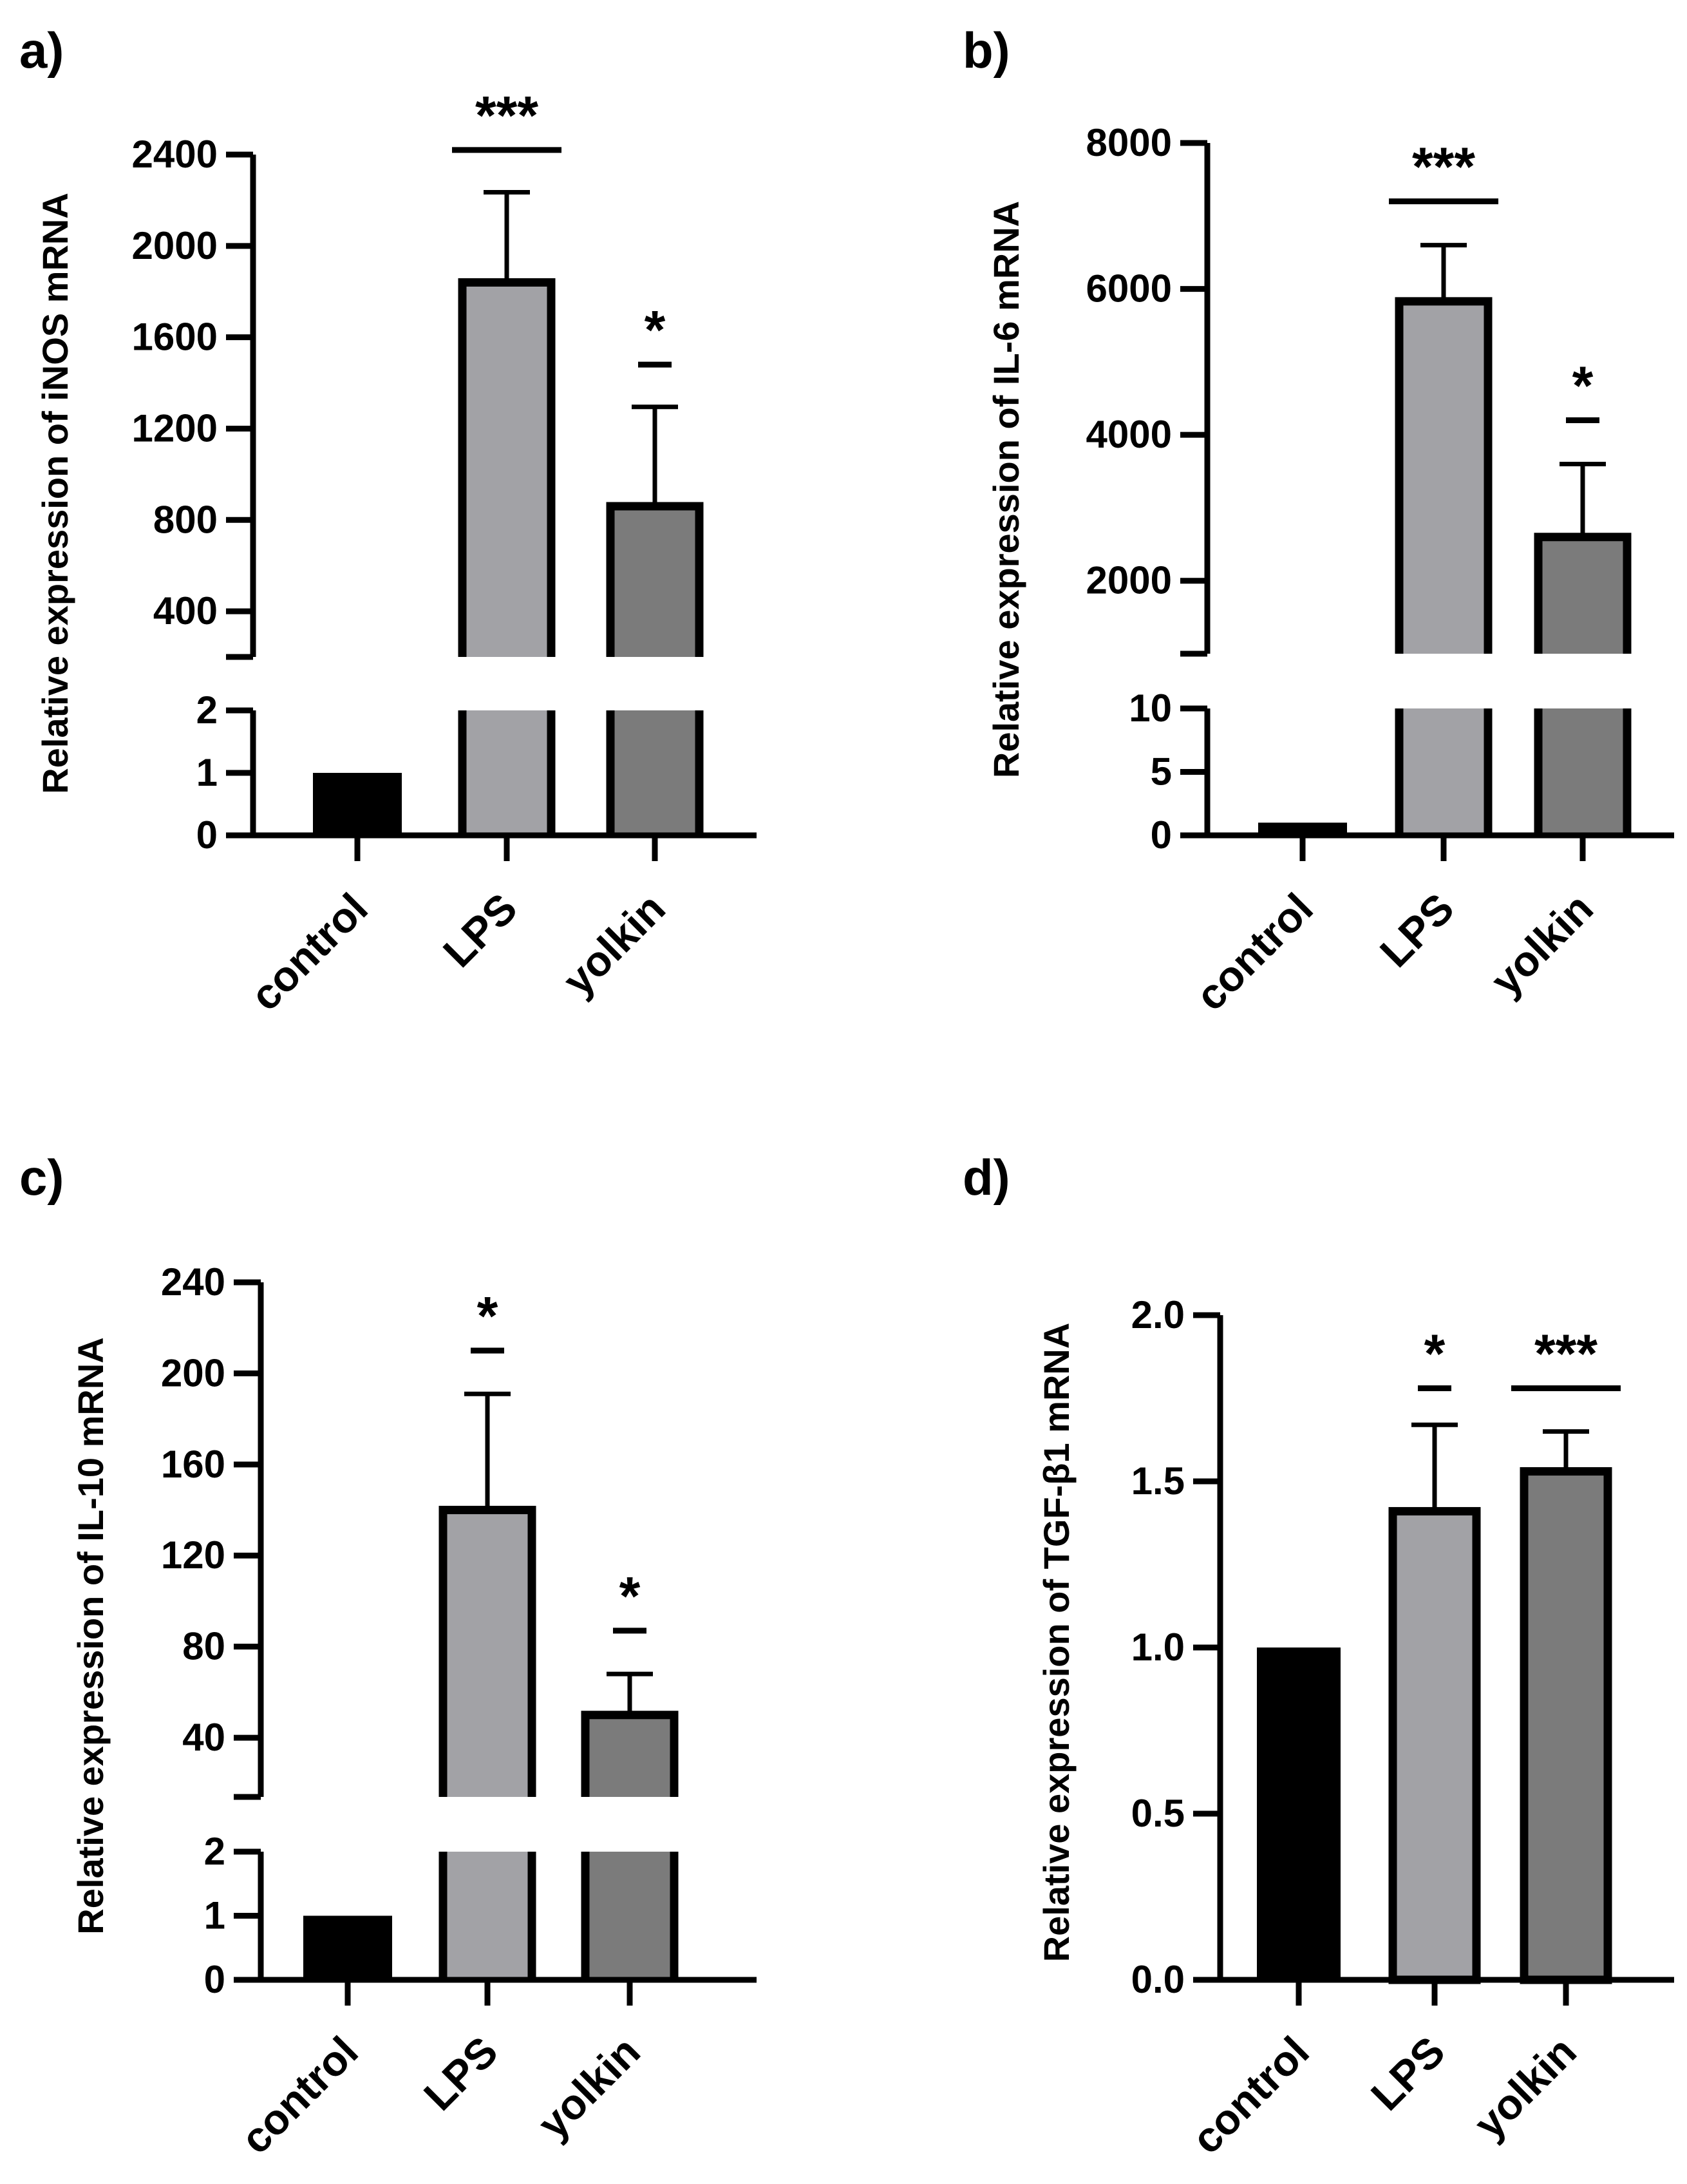  What do you see at coordinates (175, 154) in the screenshot?
I see `y-tick-label: 2400` at bounding box center [175, 154].